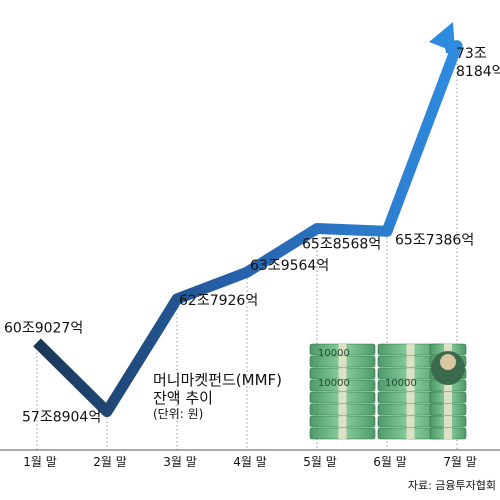  I want to click on portrait-face-icon, so click(448, 362).